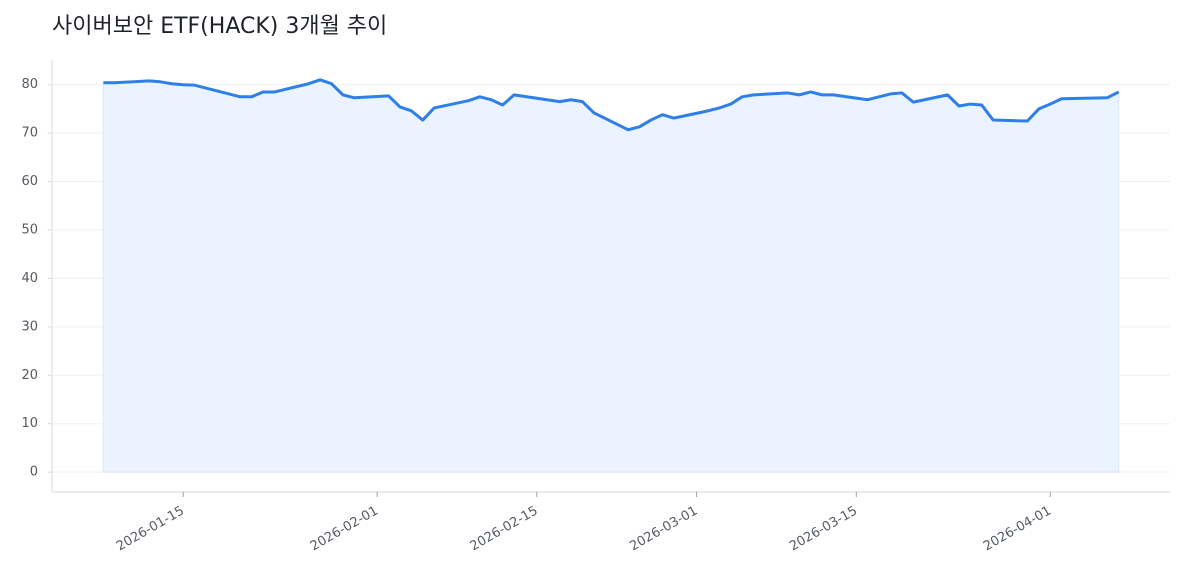  What do you see at coordinates (34, 472) in the screenshot?
I see `y-tick-label: 0` at bounding box center [34, 472].